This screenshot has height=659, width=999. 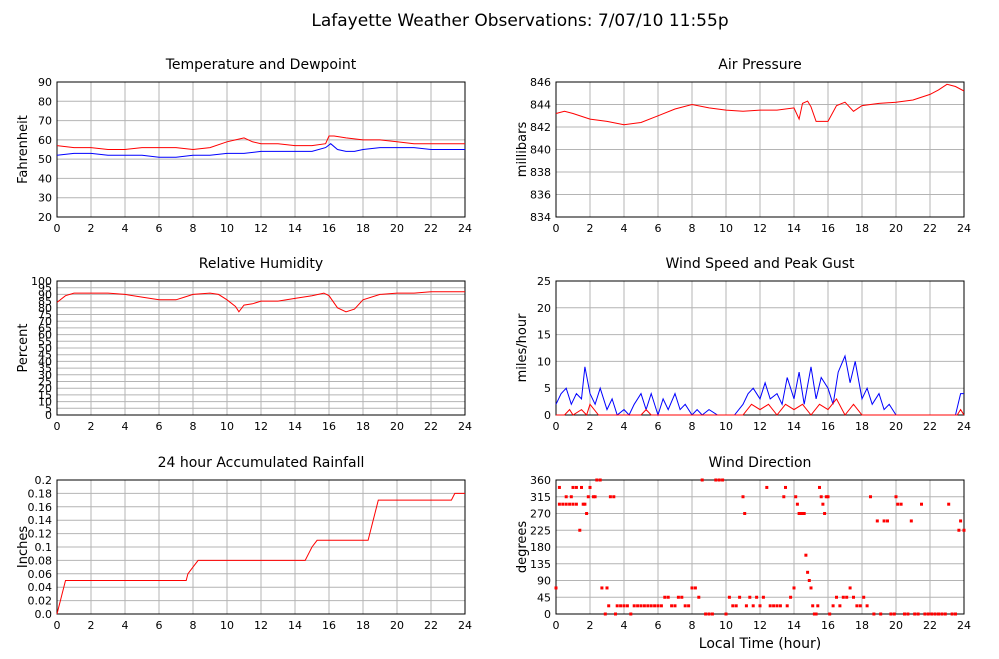 What do you see at coordinates (540, 150) in the screenshot?
I see `y-tick-label: 840` at bounding box center [540, 150].